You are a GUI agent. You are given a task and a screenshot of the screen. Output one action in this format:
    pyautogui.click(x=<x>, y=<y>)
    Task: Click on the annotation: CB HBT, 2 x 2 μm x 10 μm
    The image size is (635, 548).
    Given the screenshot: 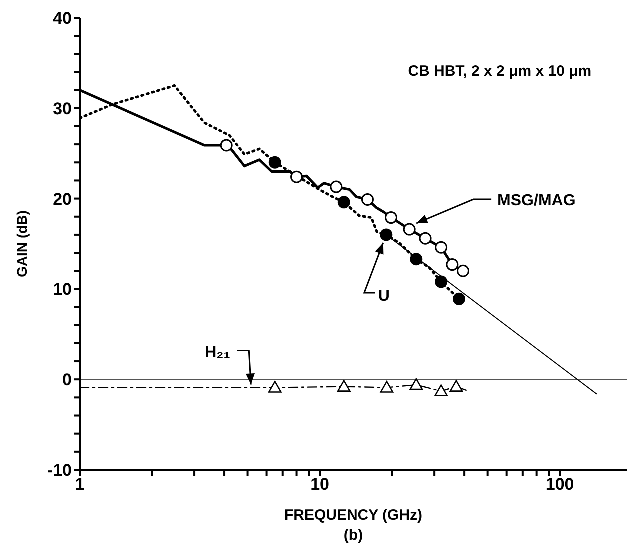 What is the action you would take?
    pyautogui.click(x=500, y=71)
    